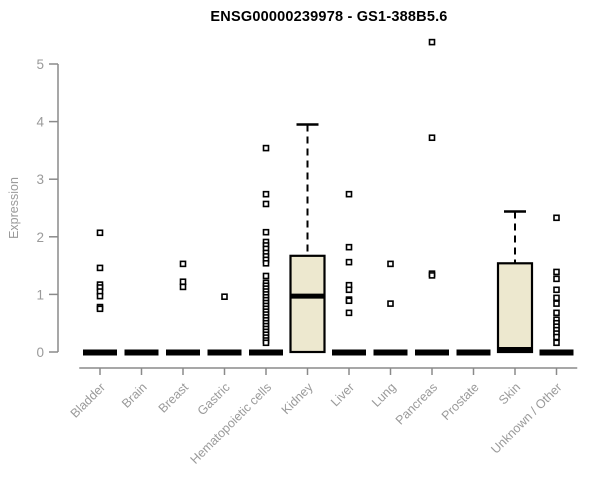  I want to click on x-tick-label: Unknown / Other, so click(526, 418).